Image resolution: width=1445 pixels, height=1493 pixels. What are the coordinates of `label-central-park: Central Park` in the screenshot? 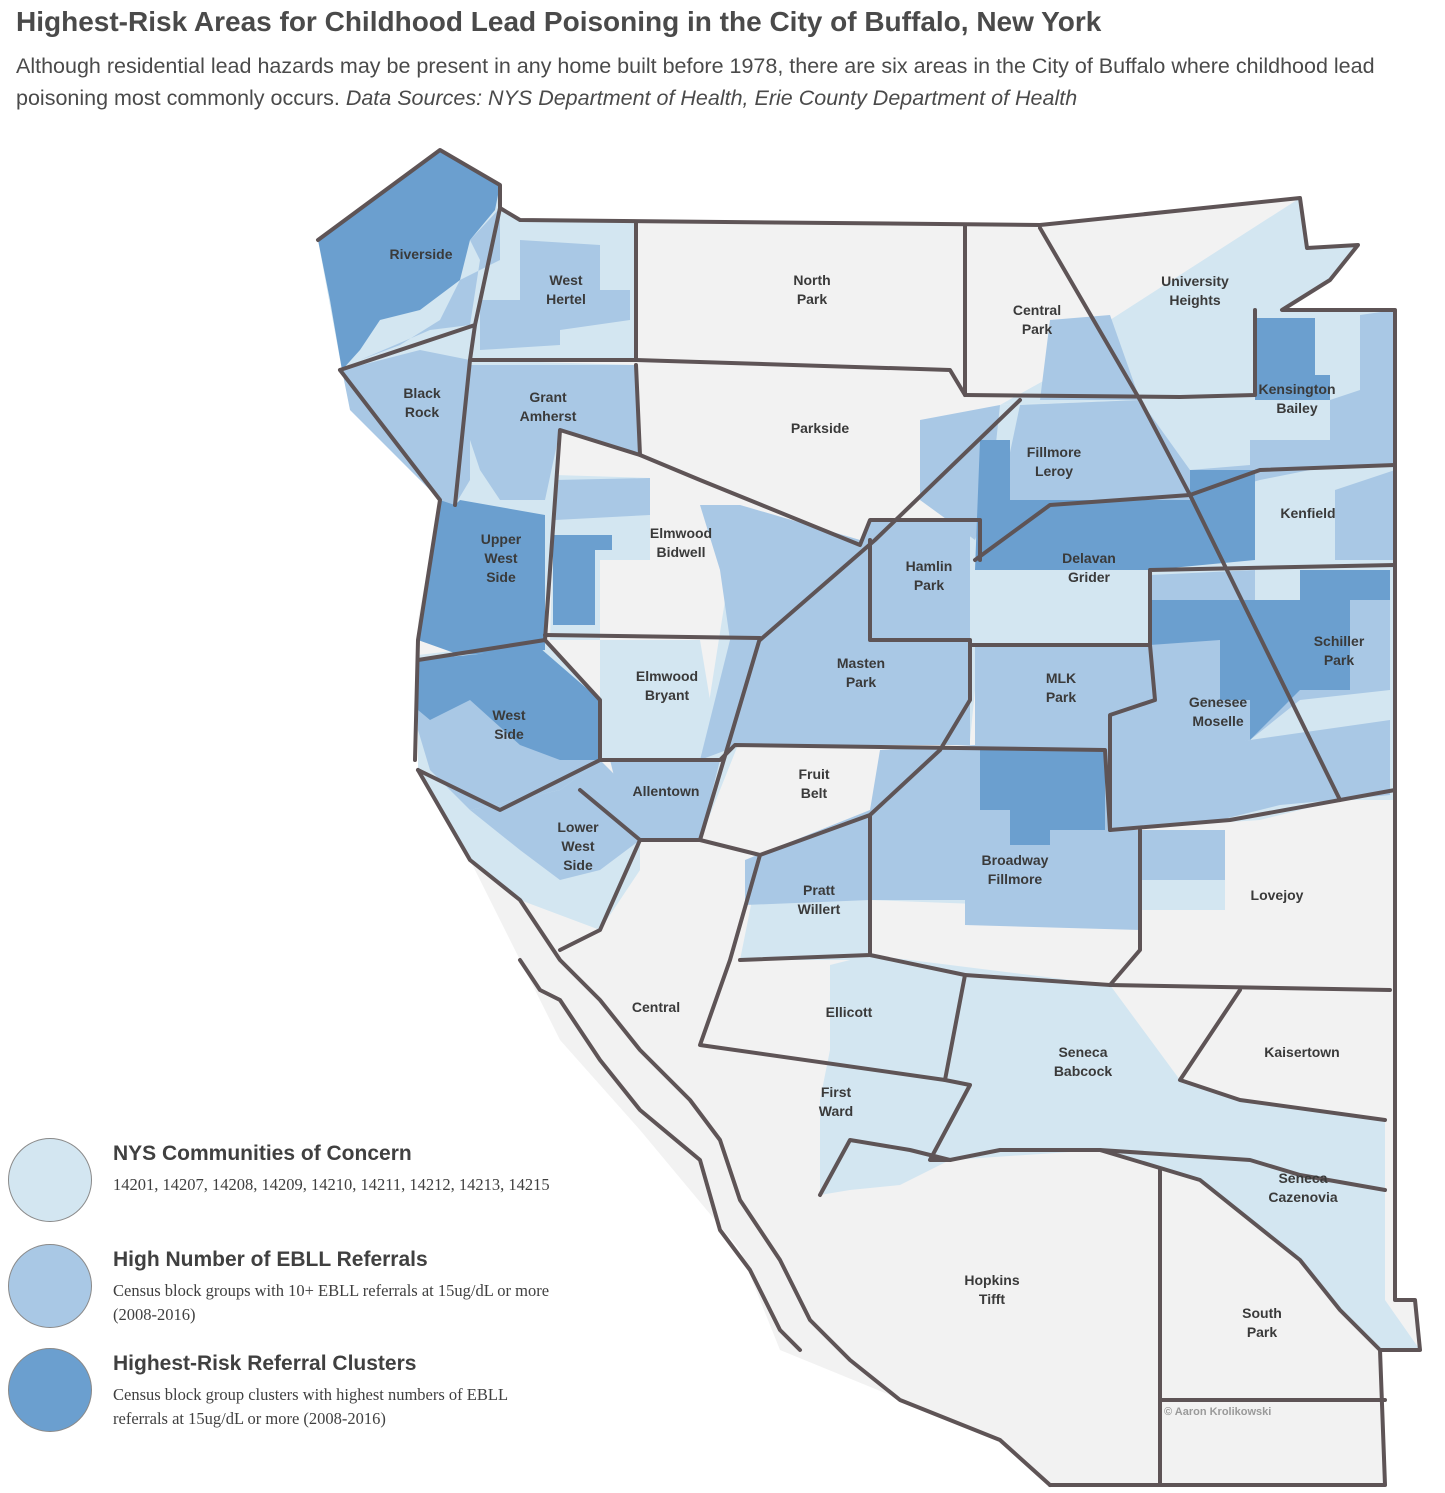 It's located at (1037, 319).